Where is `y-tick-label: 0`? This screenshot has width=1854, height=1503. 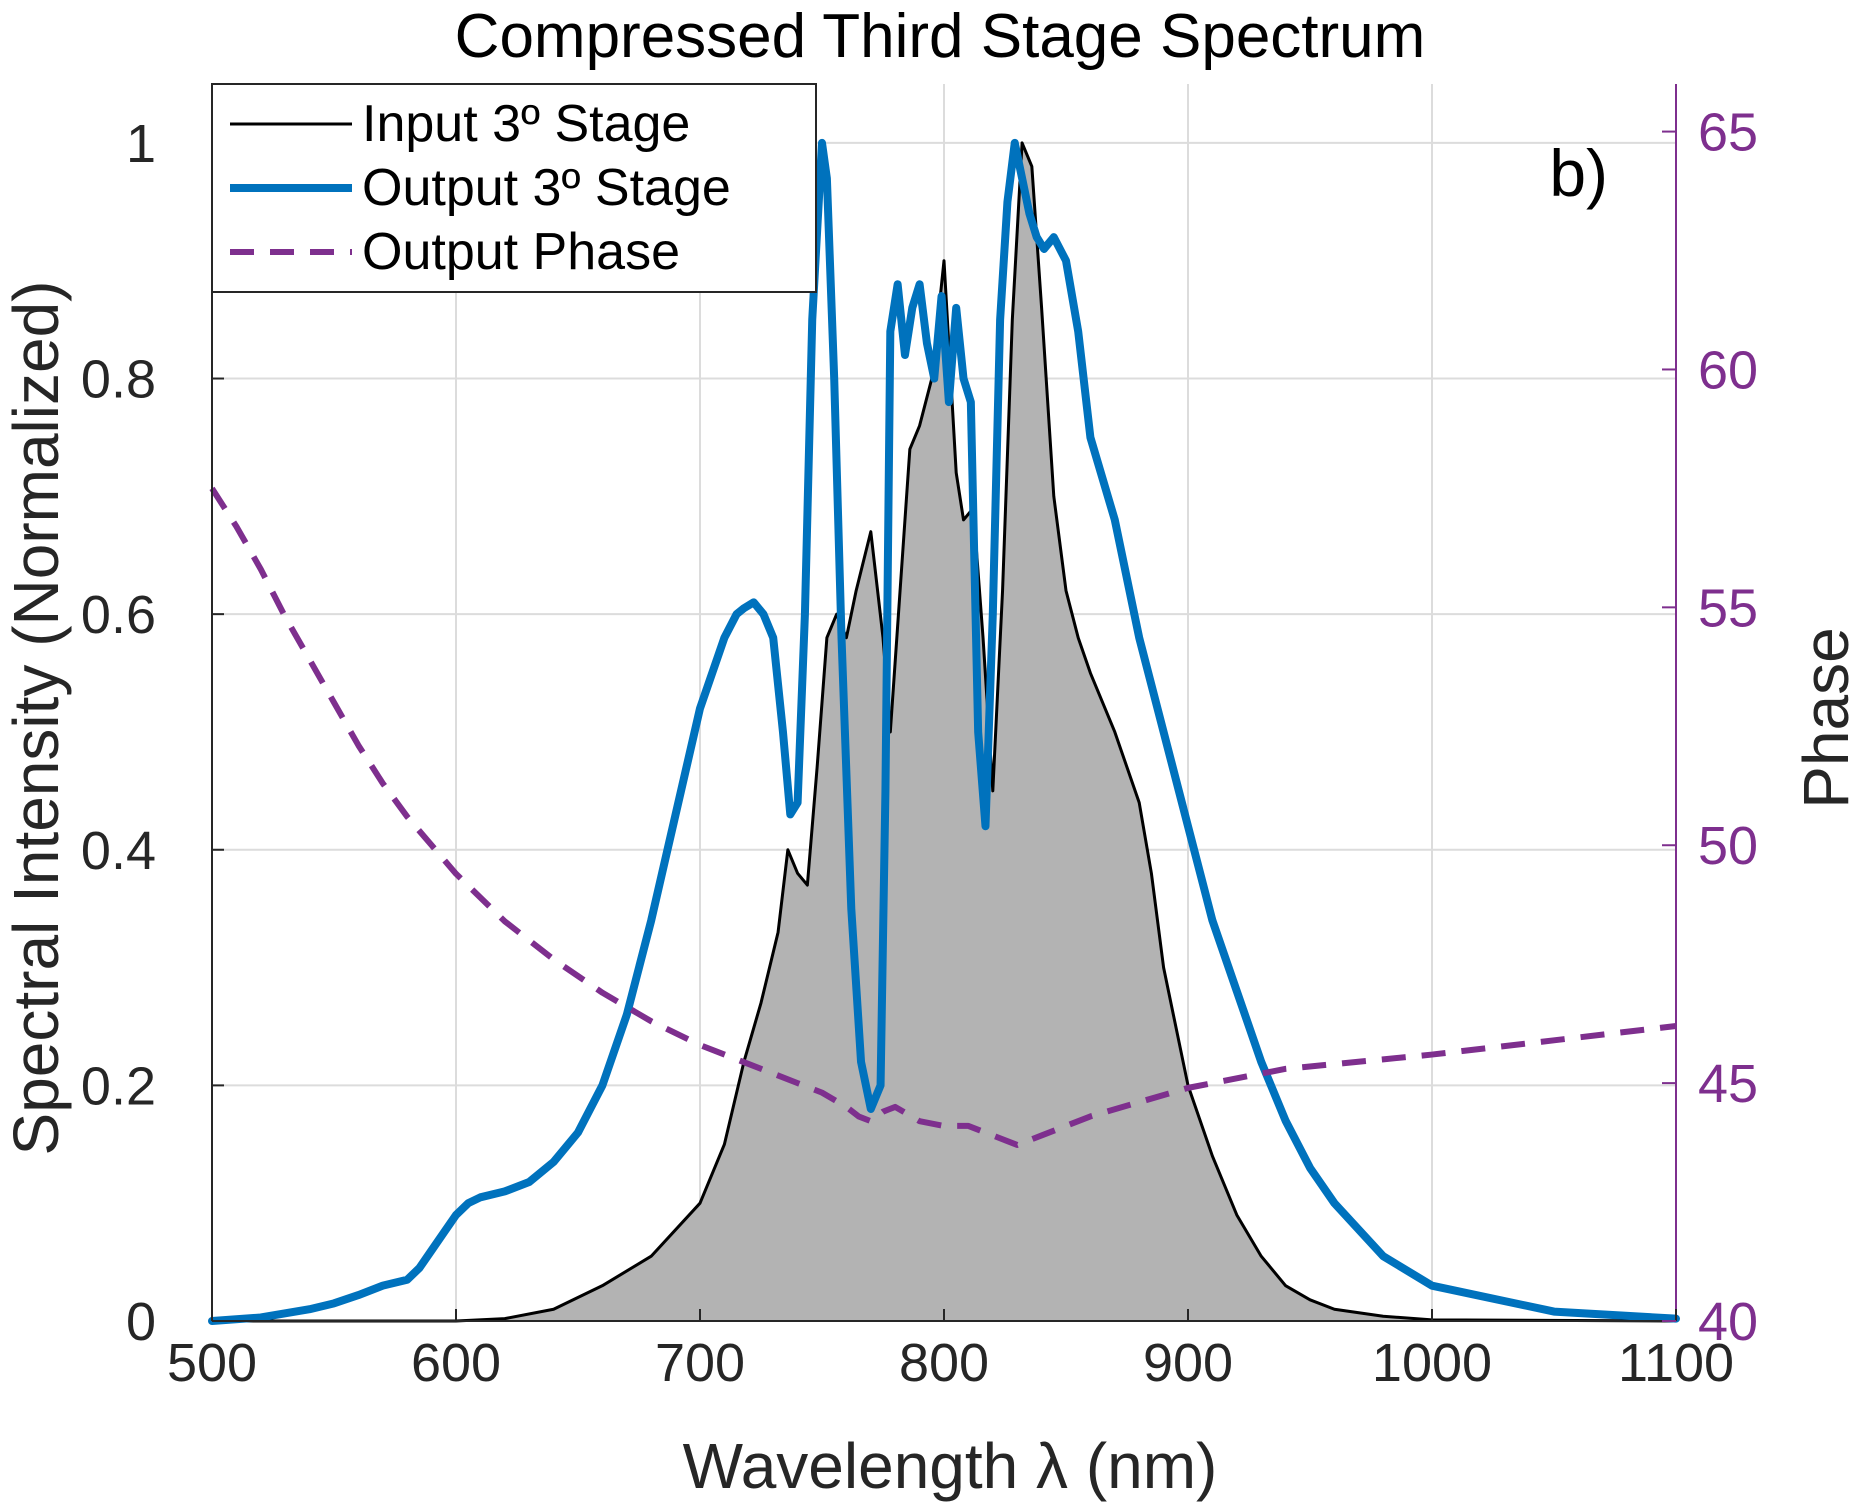
y-tick-label: 0 is located at coordinates (141, 1322).